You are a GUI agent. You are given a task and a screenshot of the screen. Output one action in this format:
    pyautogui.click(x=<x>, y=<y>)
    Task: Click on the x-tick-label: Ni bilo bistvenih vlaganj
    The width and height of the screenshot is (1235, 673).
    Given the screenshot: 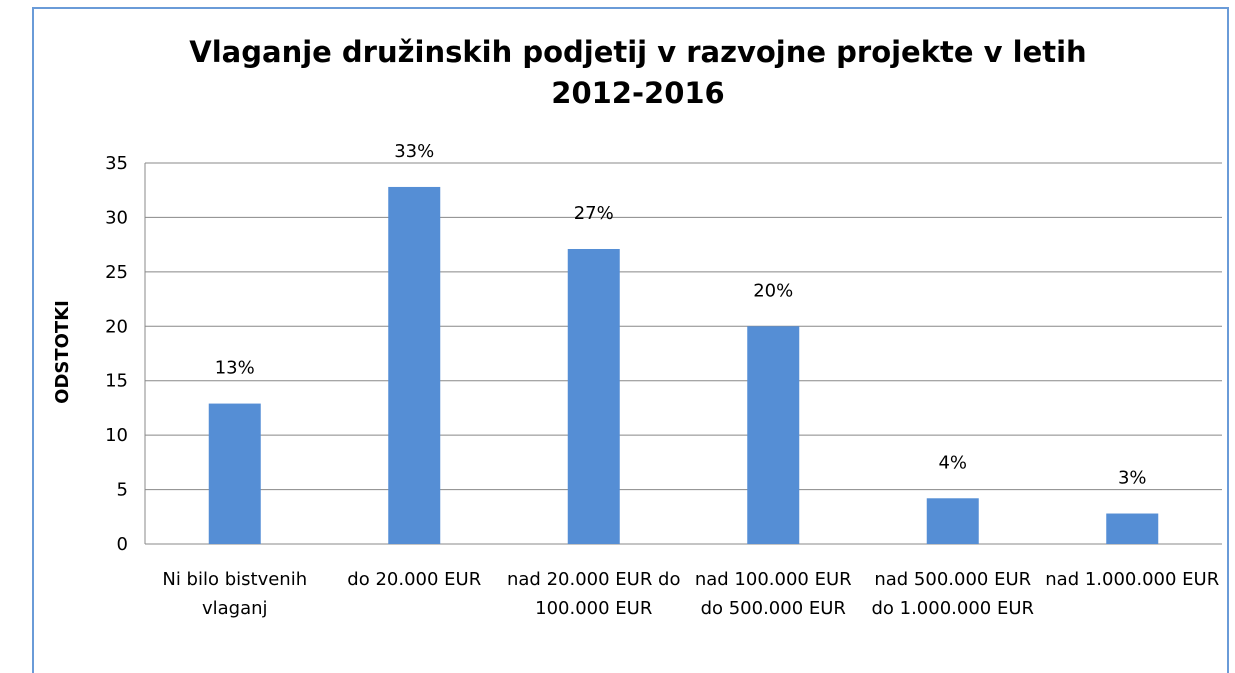 What is the action you would take?
    pyautogui.click(x=234, y=594)
    